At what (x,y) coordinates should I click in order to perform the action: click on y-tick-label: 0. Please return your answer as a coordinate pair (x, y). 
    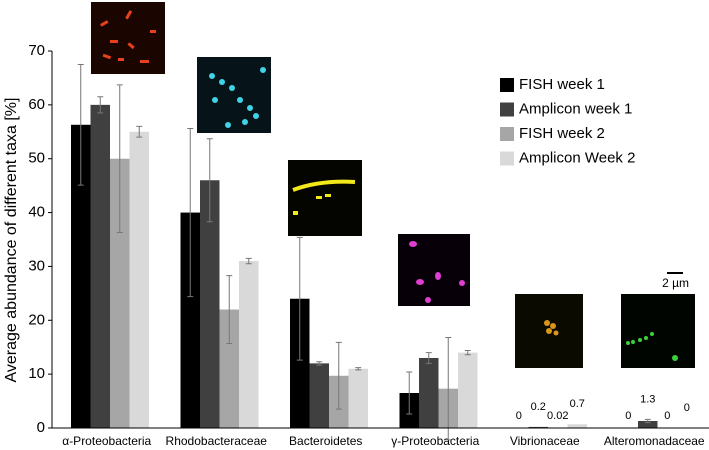
    Looking at the image, I should click on (41, 427).